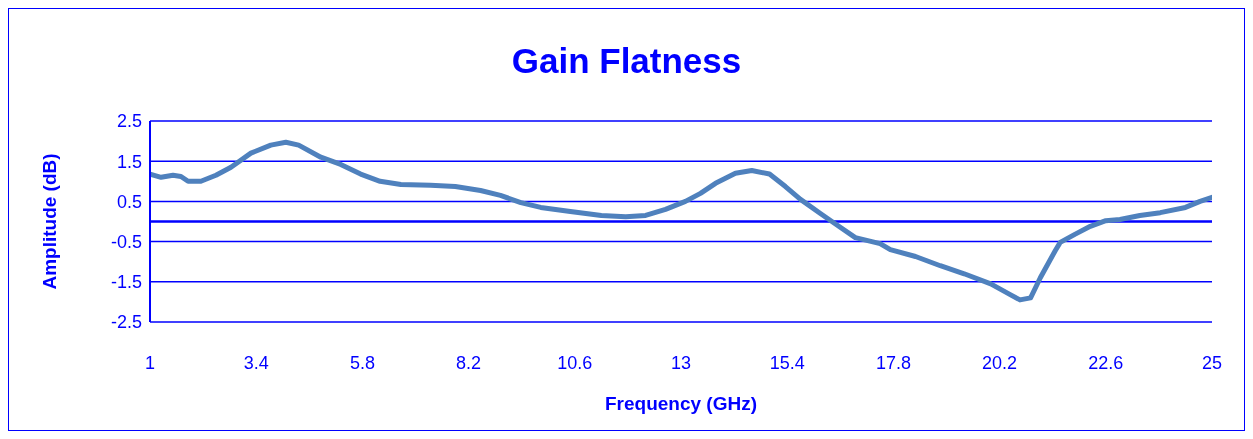 This screenshot has width=1253, height=439. Describe the element at coordinates (129, 161) in the screenshot. I see `y-tick-label: 1.5` at that location.